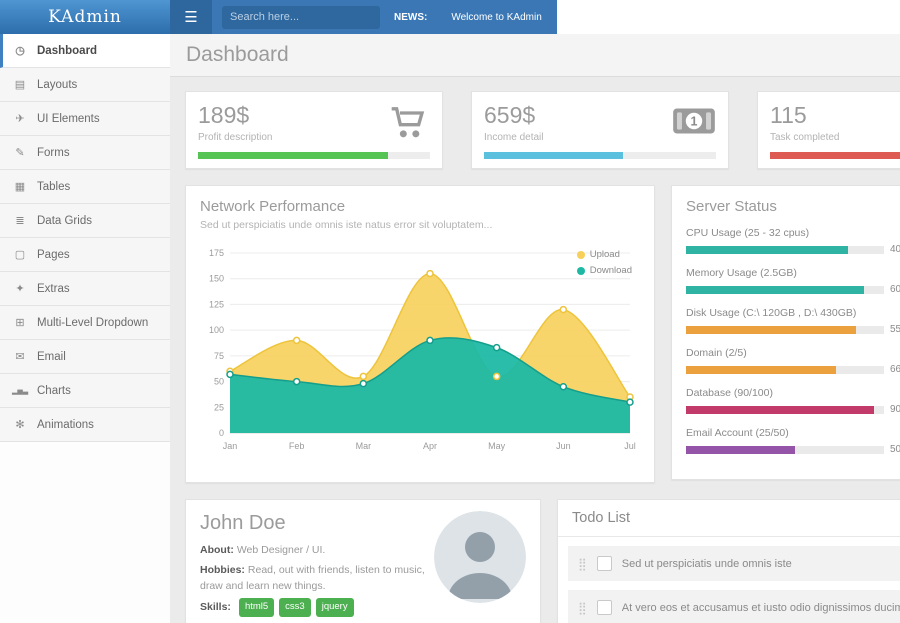 This screenshot has width=900, height=623. I want to click on server-row-cpu: CPU Usage (25 - 32 cpus) 40, so click(793, 241).